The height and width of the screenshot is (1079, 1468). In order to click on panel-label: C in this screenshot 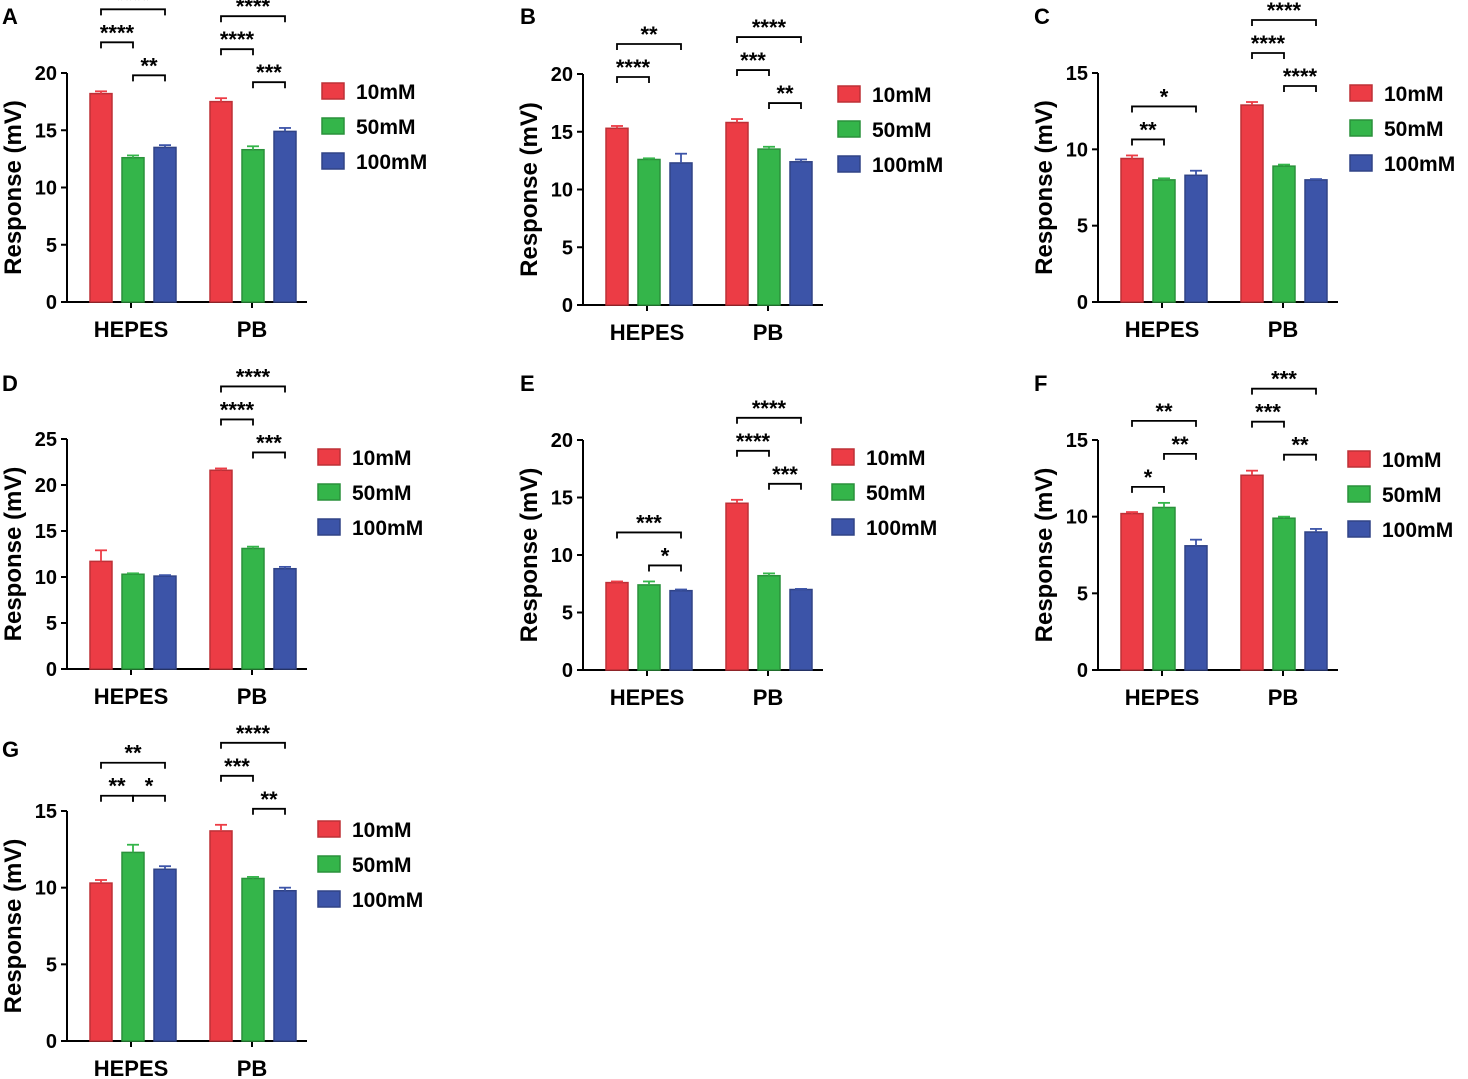, I will do `click(1042, 16)`.